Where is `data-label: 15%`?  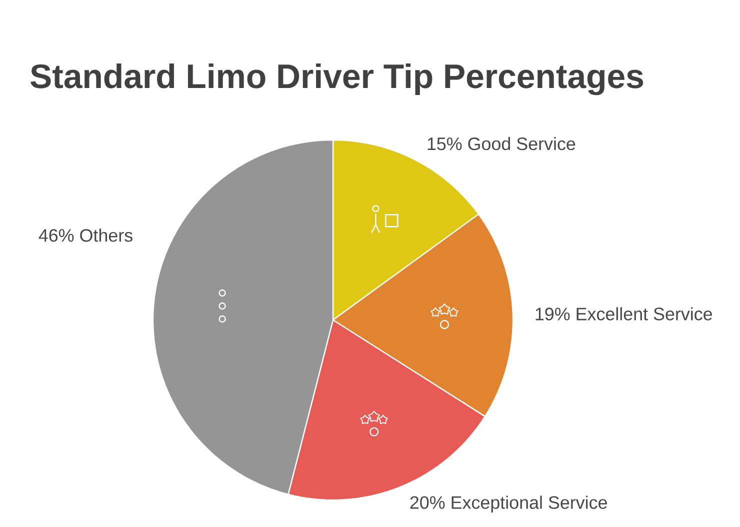 data-label: 15% is located at coordinates (445, 144).